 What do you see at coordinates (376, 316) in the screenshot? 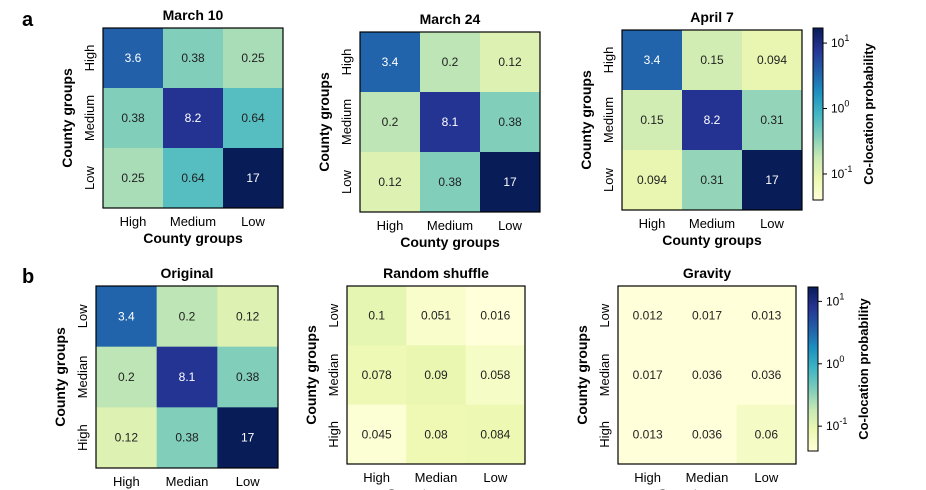
I see `cell-label: 0.1` at bounding box center [376, 316].